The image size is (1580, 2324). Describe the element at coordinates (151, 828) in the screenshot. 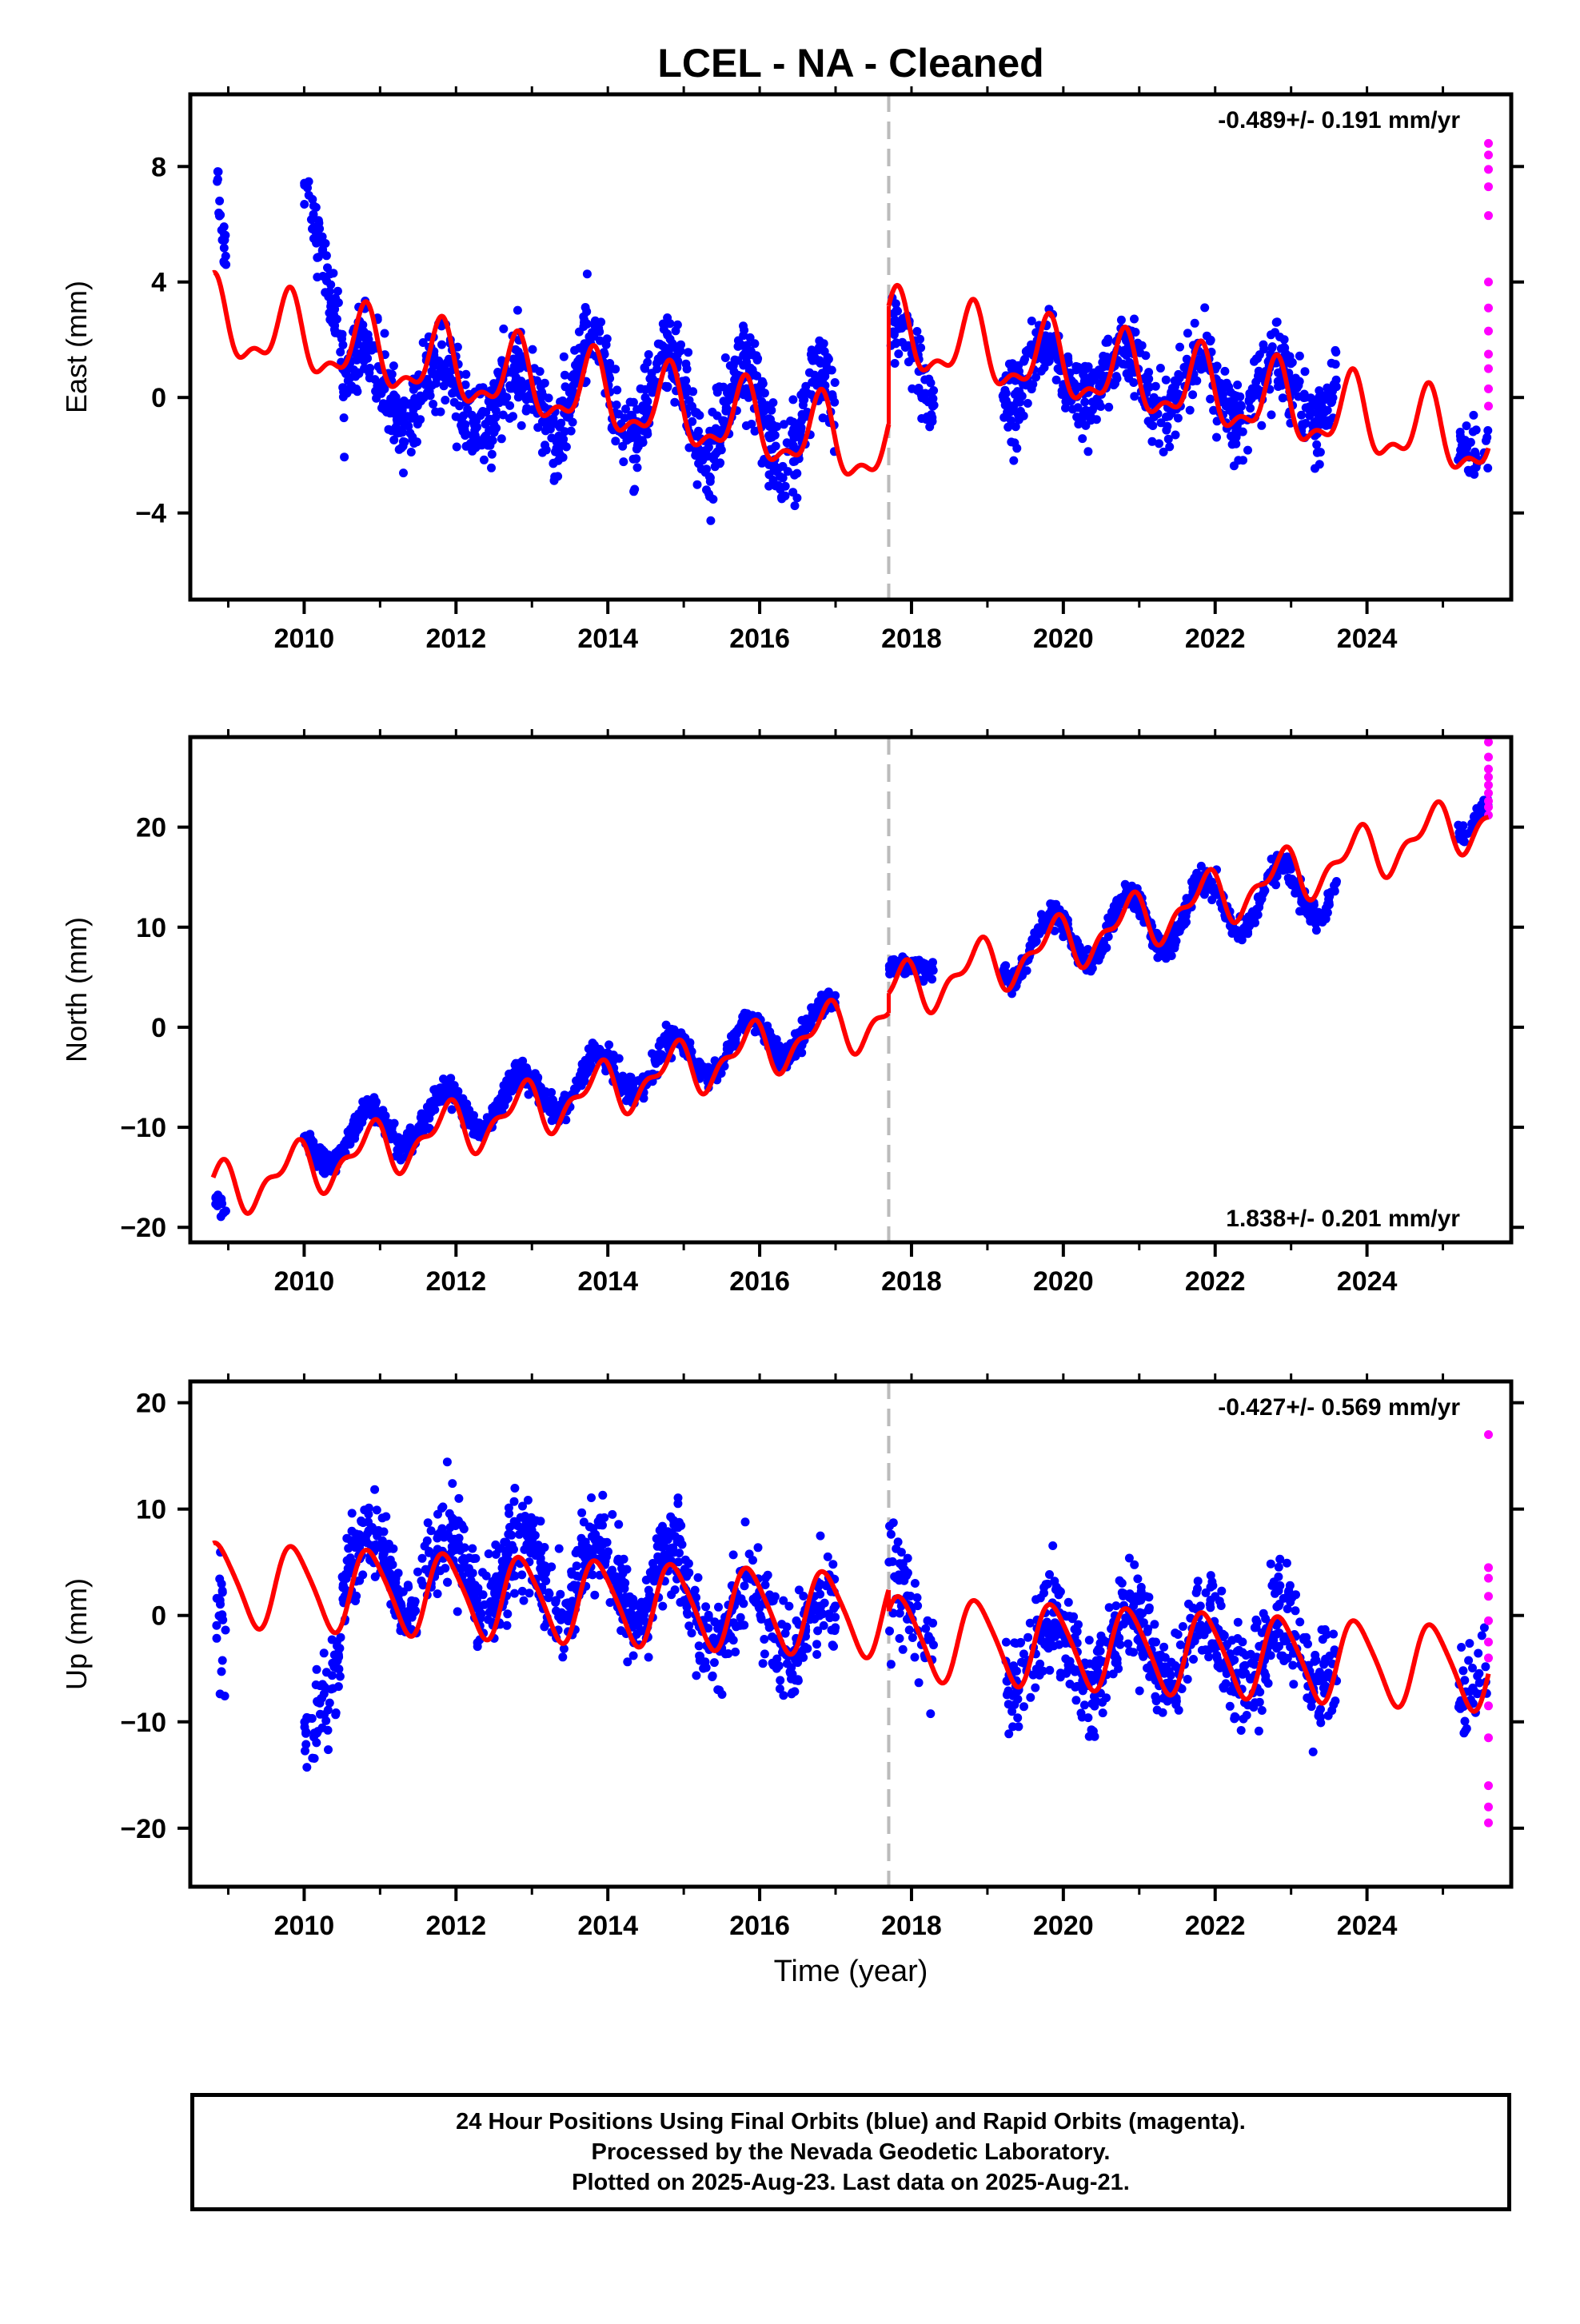

I see `y-tick-label: 20` at that location.